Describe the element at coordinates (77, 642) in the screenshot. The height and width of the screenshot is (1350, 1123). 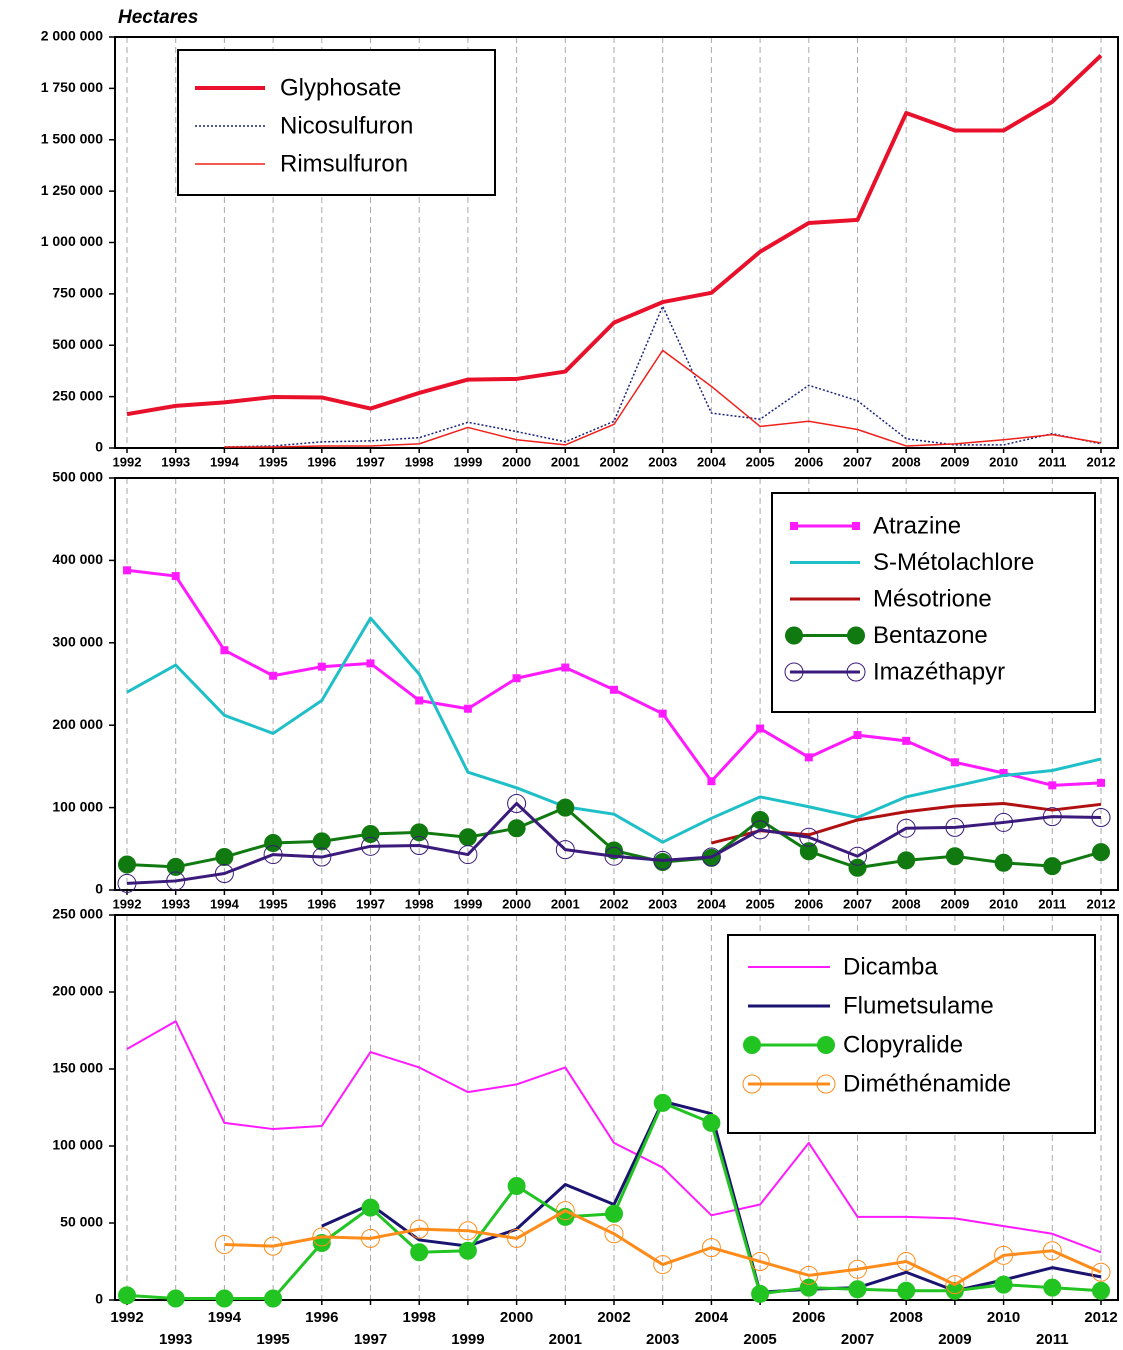
I see `y-tick-label: 300 000` at that location.